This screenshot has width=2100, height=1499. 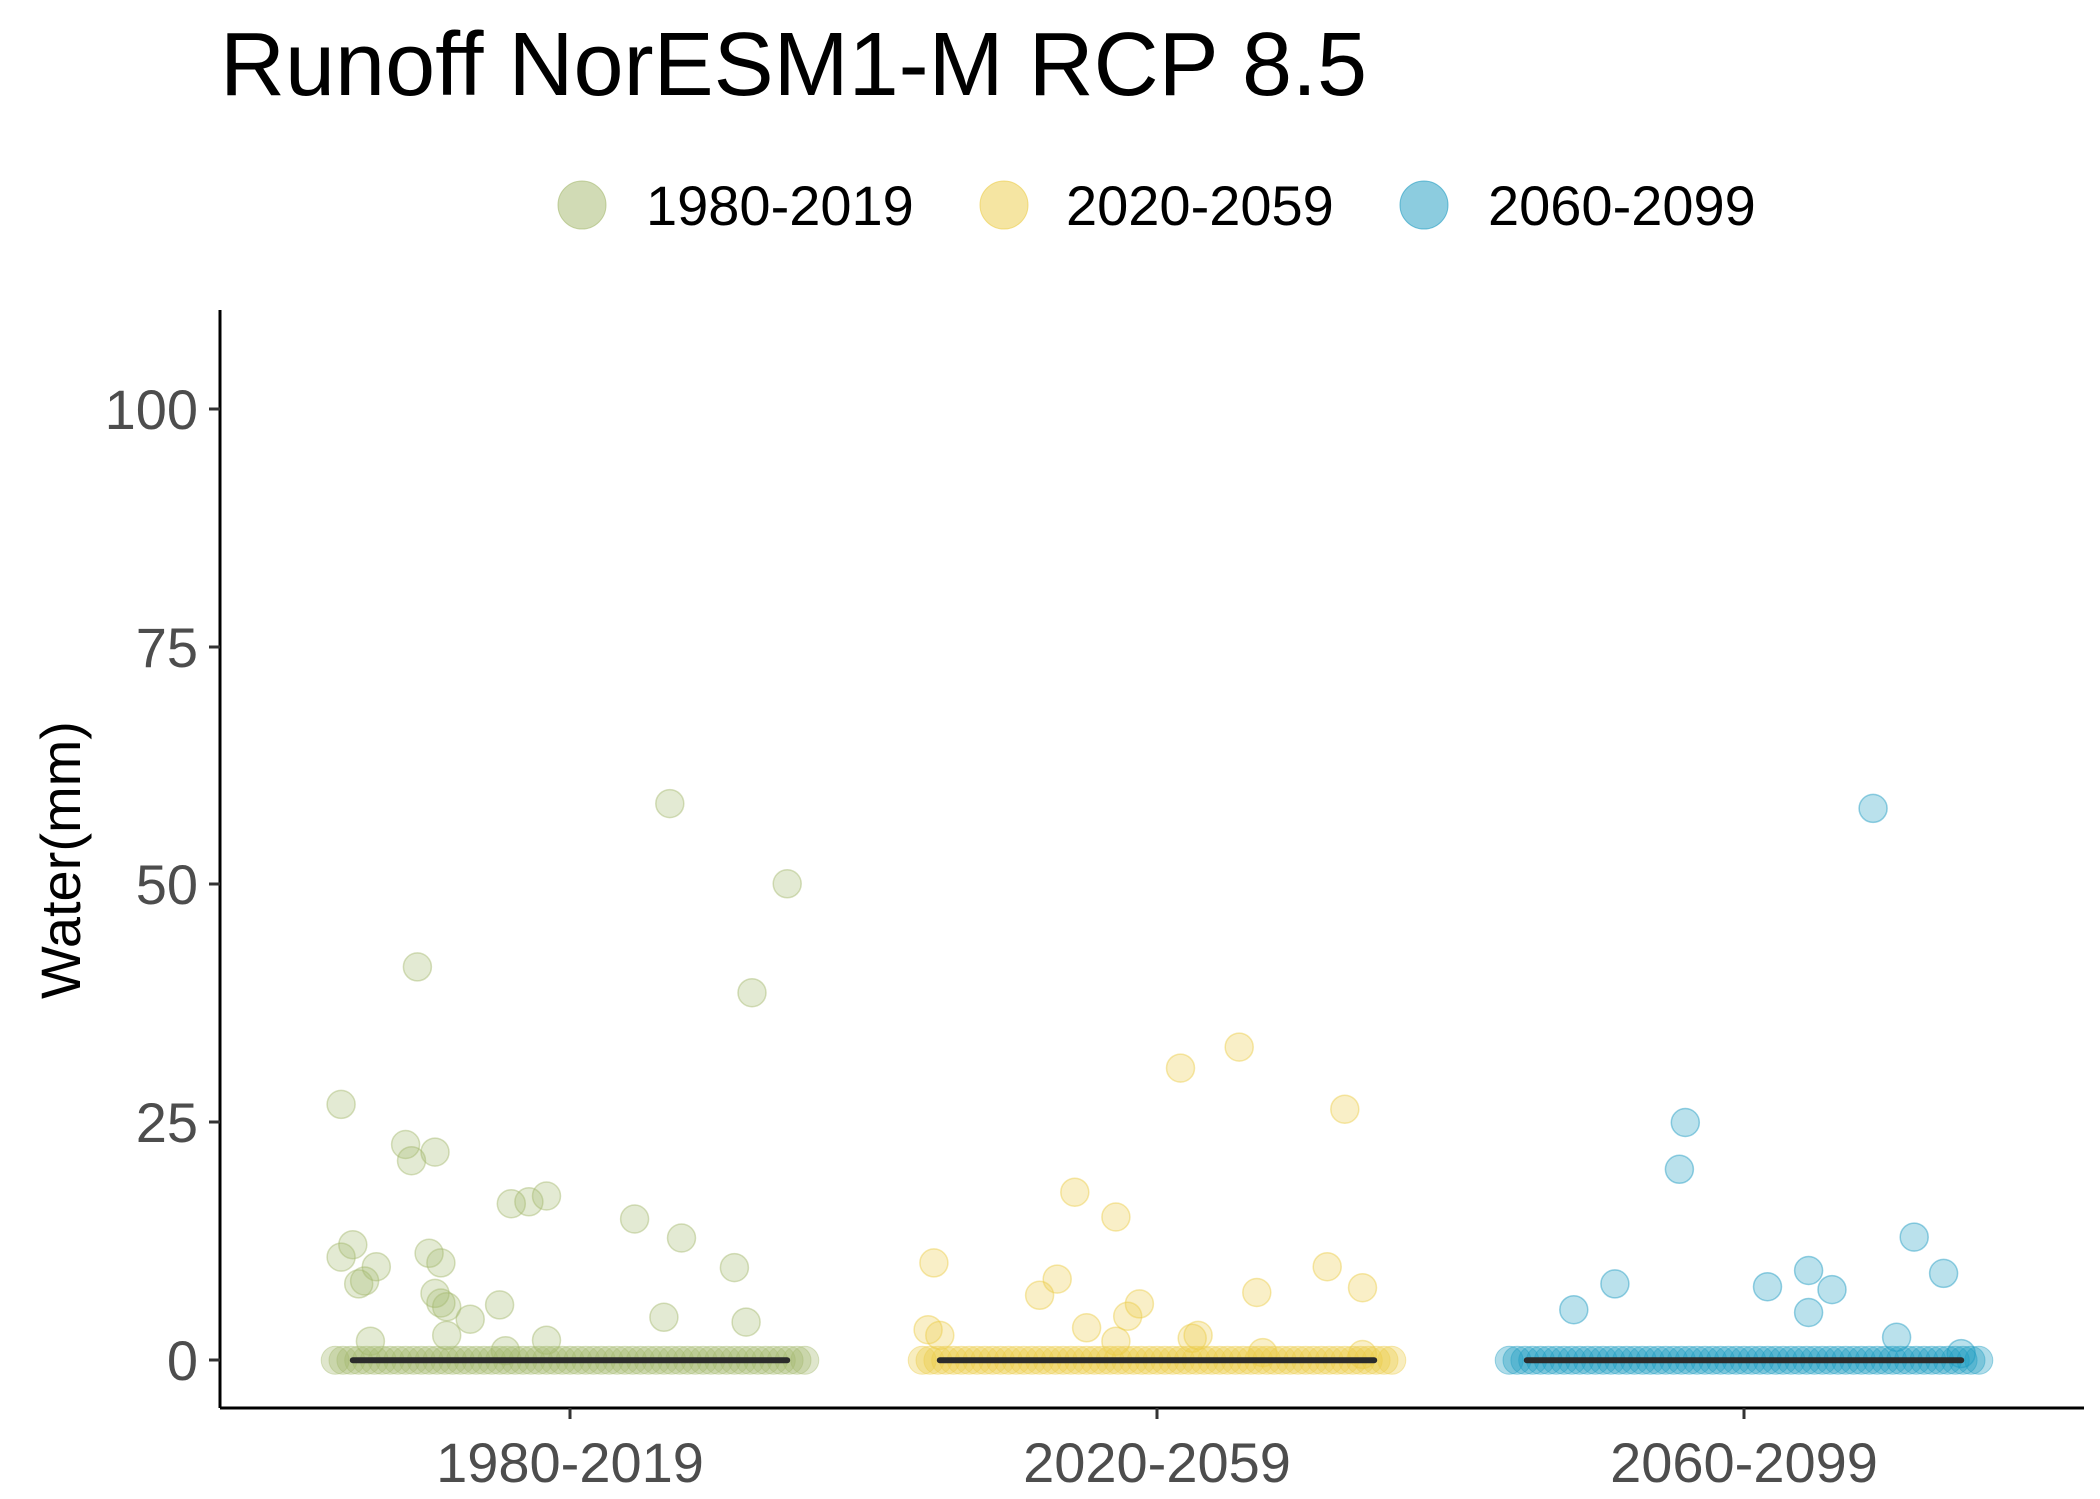 I want to click on legend-label-2020-2059: 2020-2059, so click(x=1200, y=205).